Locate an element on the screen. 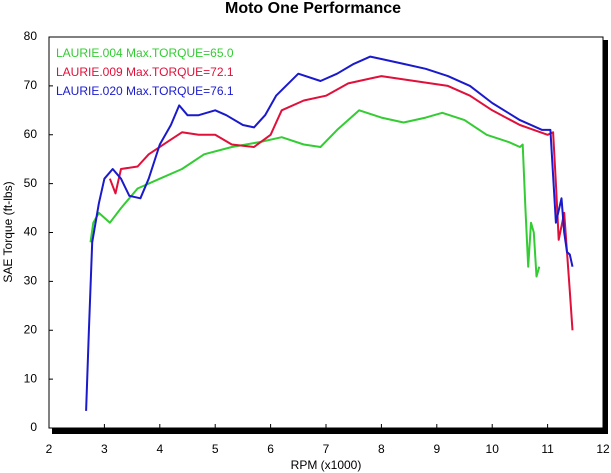  x-tick-label: 11 is located at coordinates (547, 449).